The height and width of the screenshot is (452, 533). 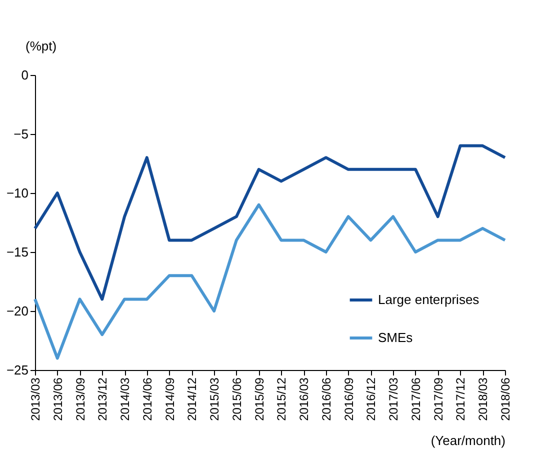 I want to click on x-tick-label: 2018/03, so click(x=483, y=399).